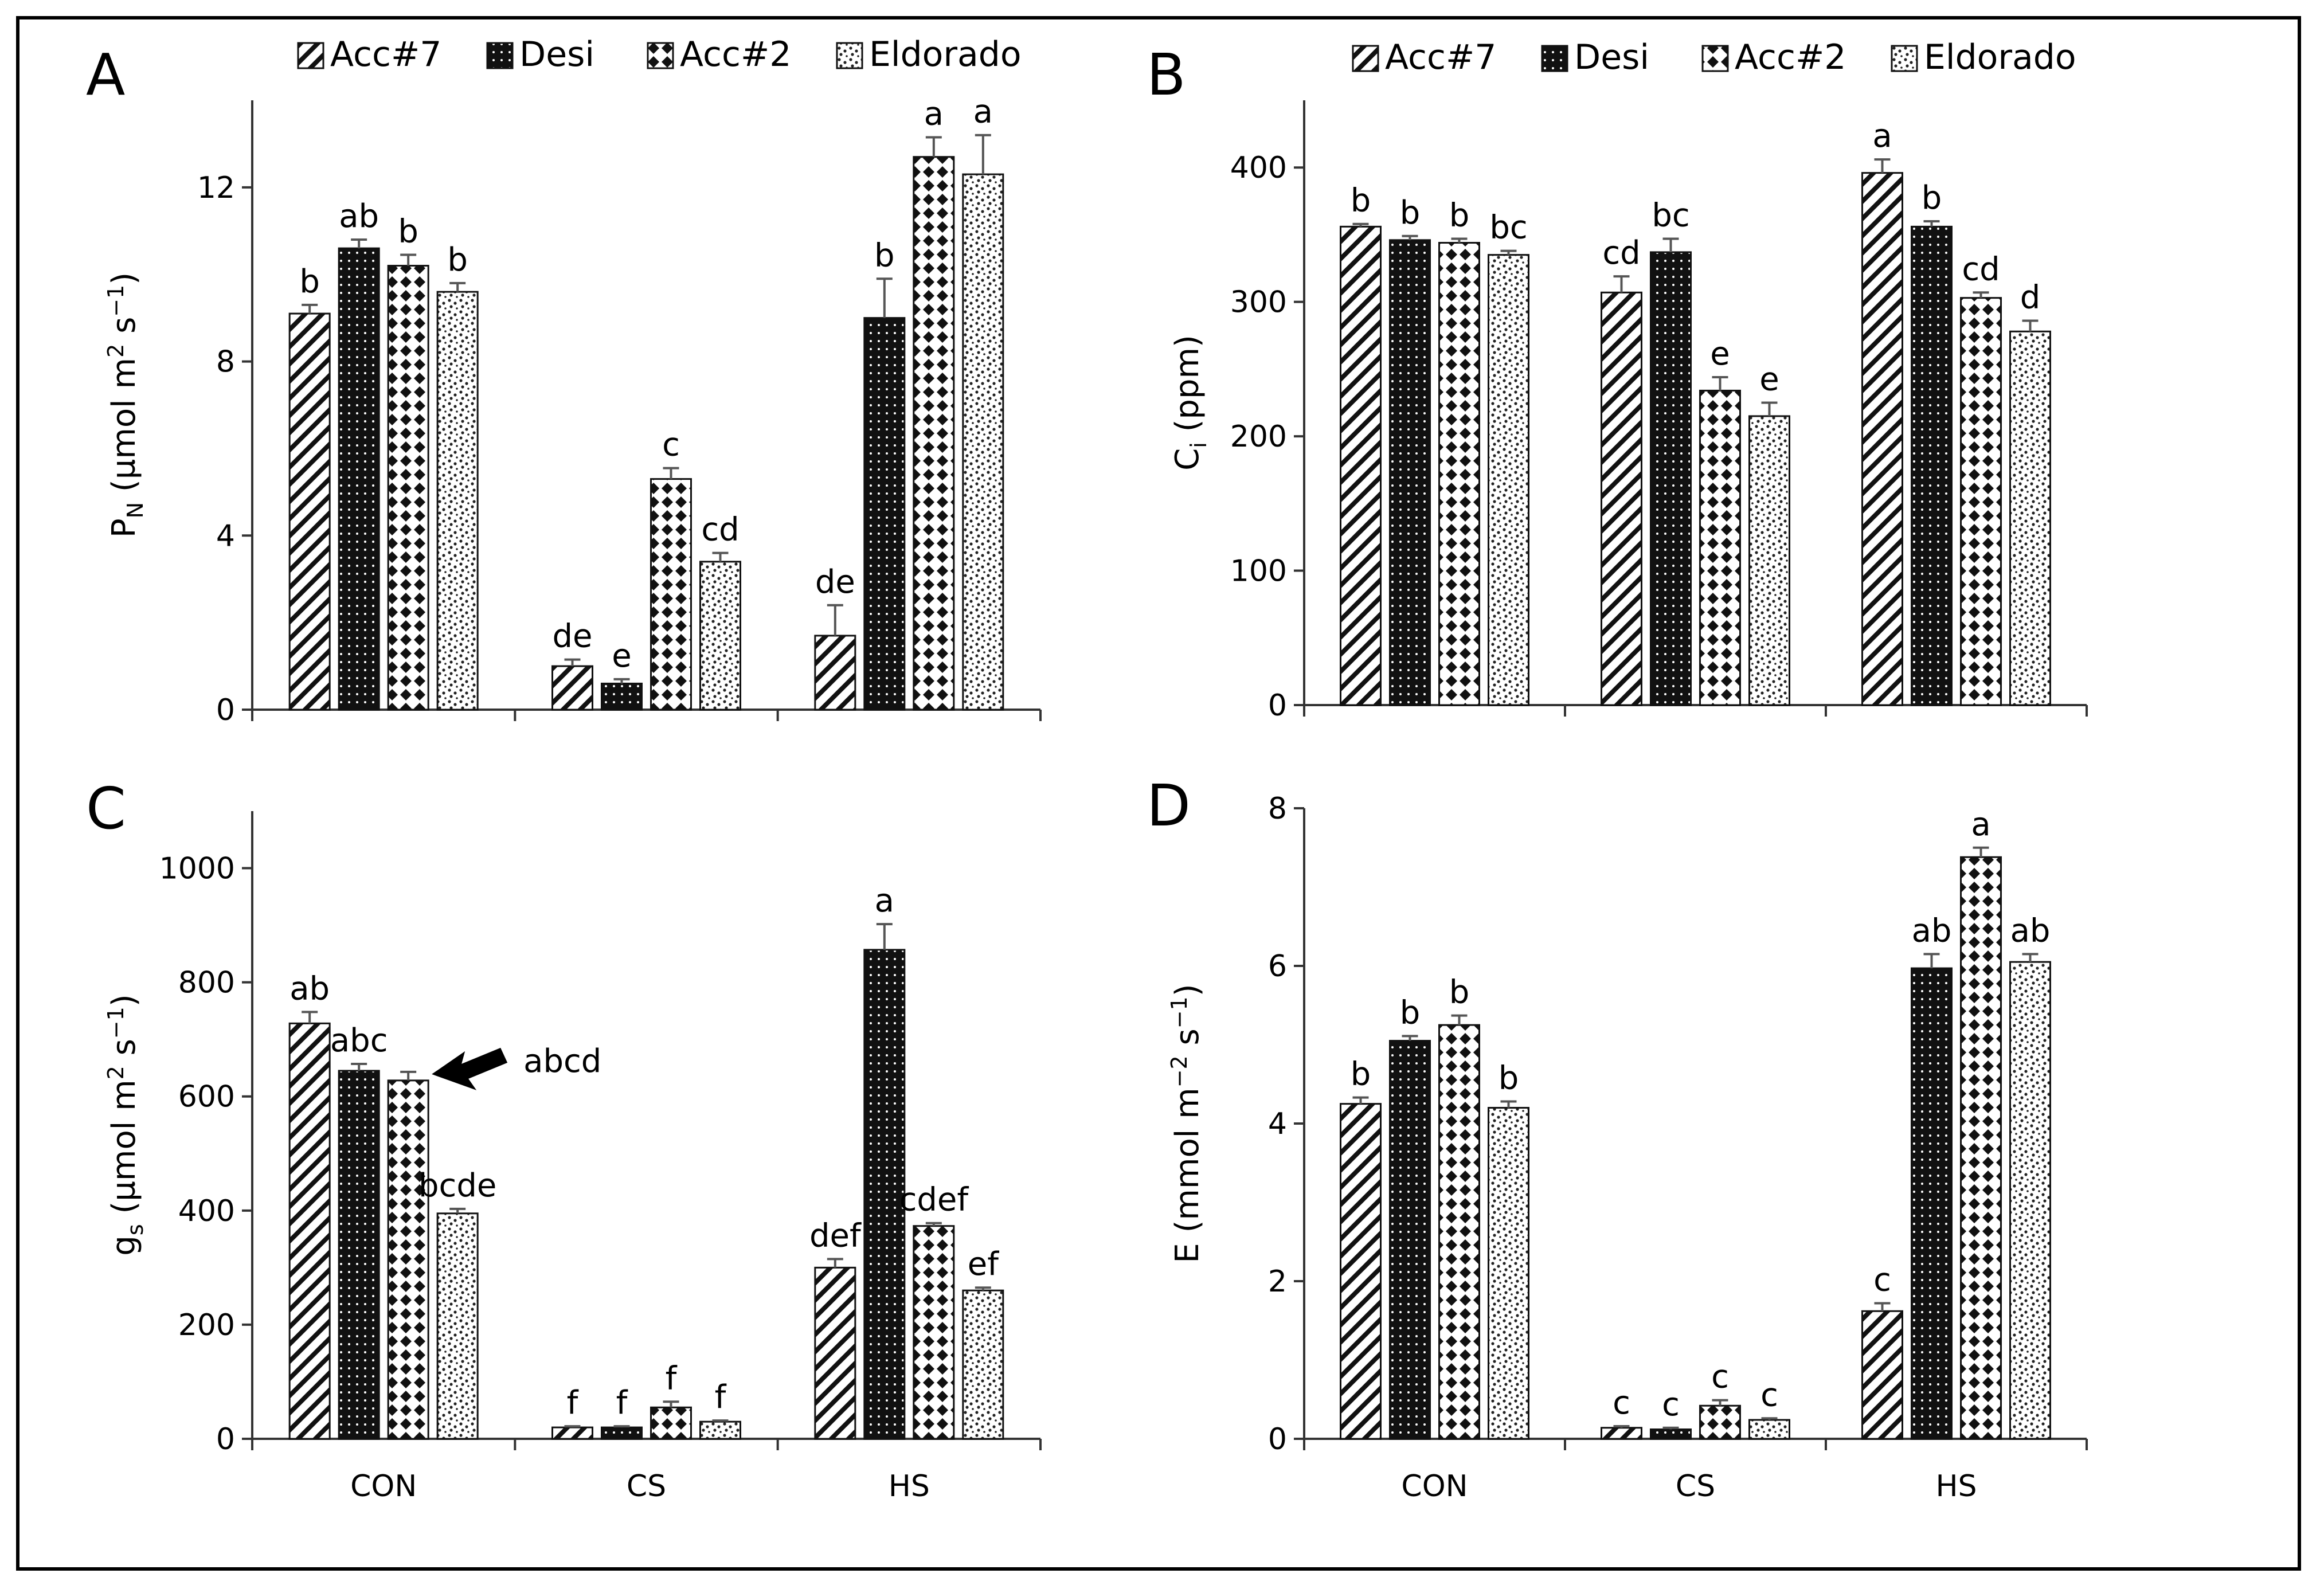  I want to click on y-axis-label: E (mmol m−2 s−1), so click(1186, 1123).